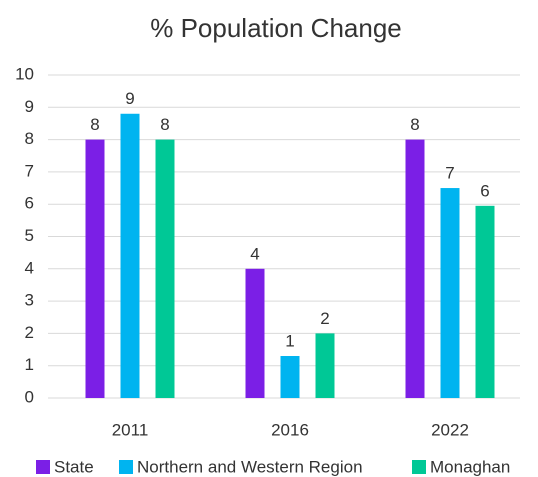 The width and height of the screenshot is (538, 477). I want to click on x-tick-label: 2011, so click(130, 429).